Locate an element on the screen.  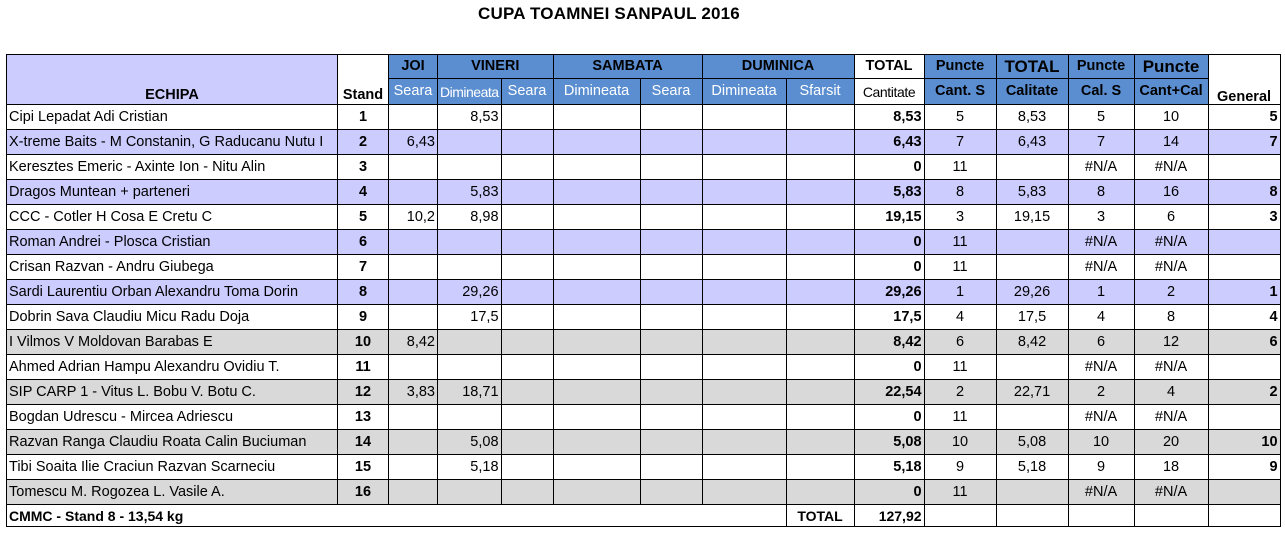
general-cell: 10 is located at coordinates (1244, 442).